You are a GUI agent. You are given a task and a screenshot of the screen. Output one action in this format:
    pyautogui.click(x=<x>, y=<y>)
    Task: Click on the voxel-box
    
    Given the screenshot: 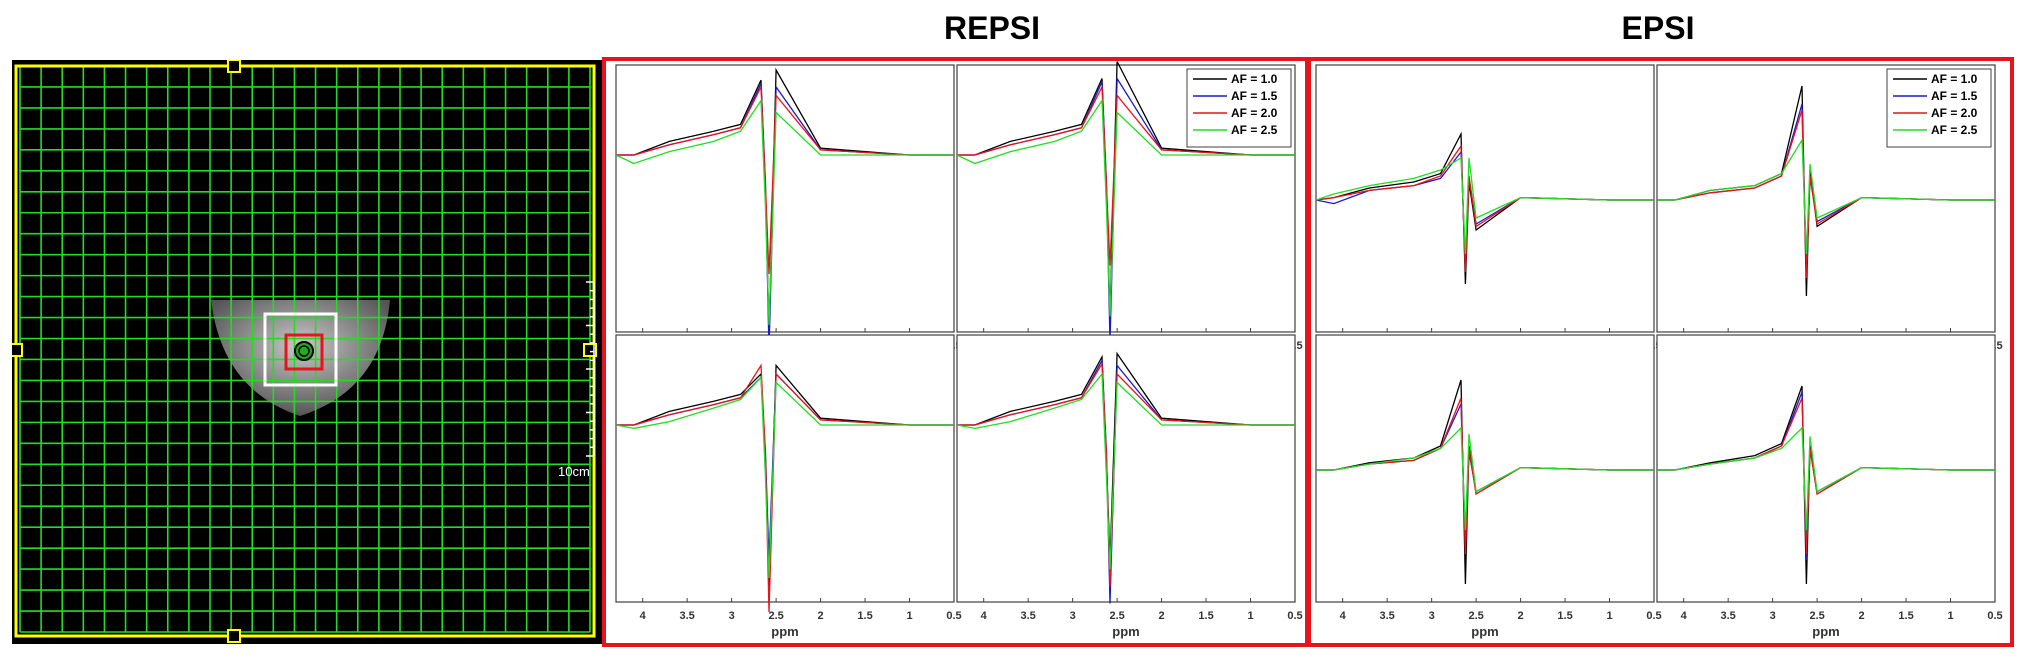 What is the action you would take?
    pyautogui.click(x=304, y=352)
    